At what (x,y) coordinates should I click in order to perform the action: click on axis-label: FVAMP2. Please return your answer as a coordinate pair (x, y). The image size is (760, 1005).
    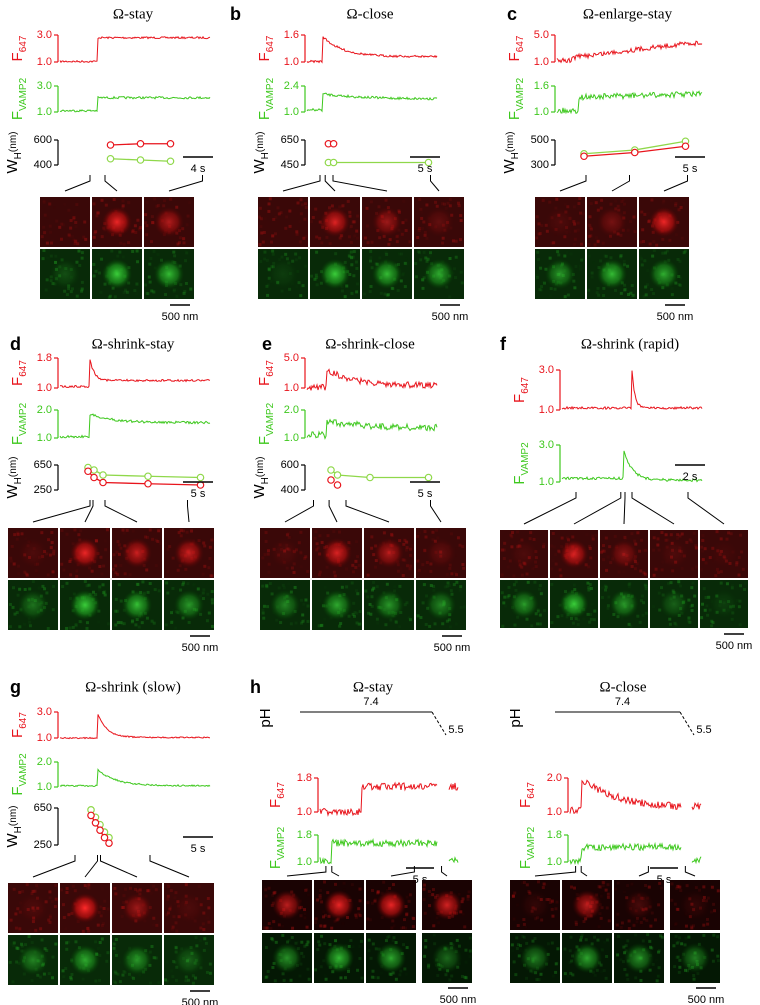
    Looking at the image, I should click on (527, 847).